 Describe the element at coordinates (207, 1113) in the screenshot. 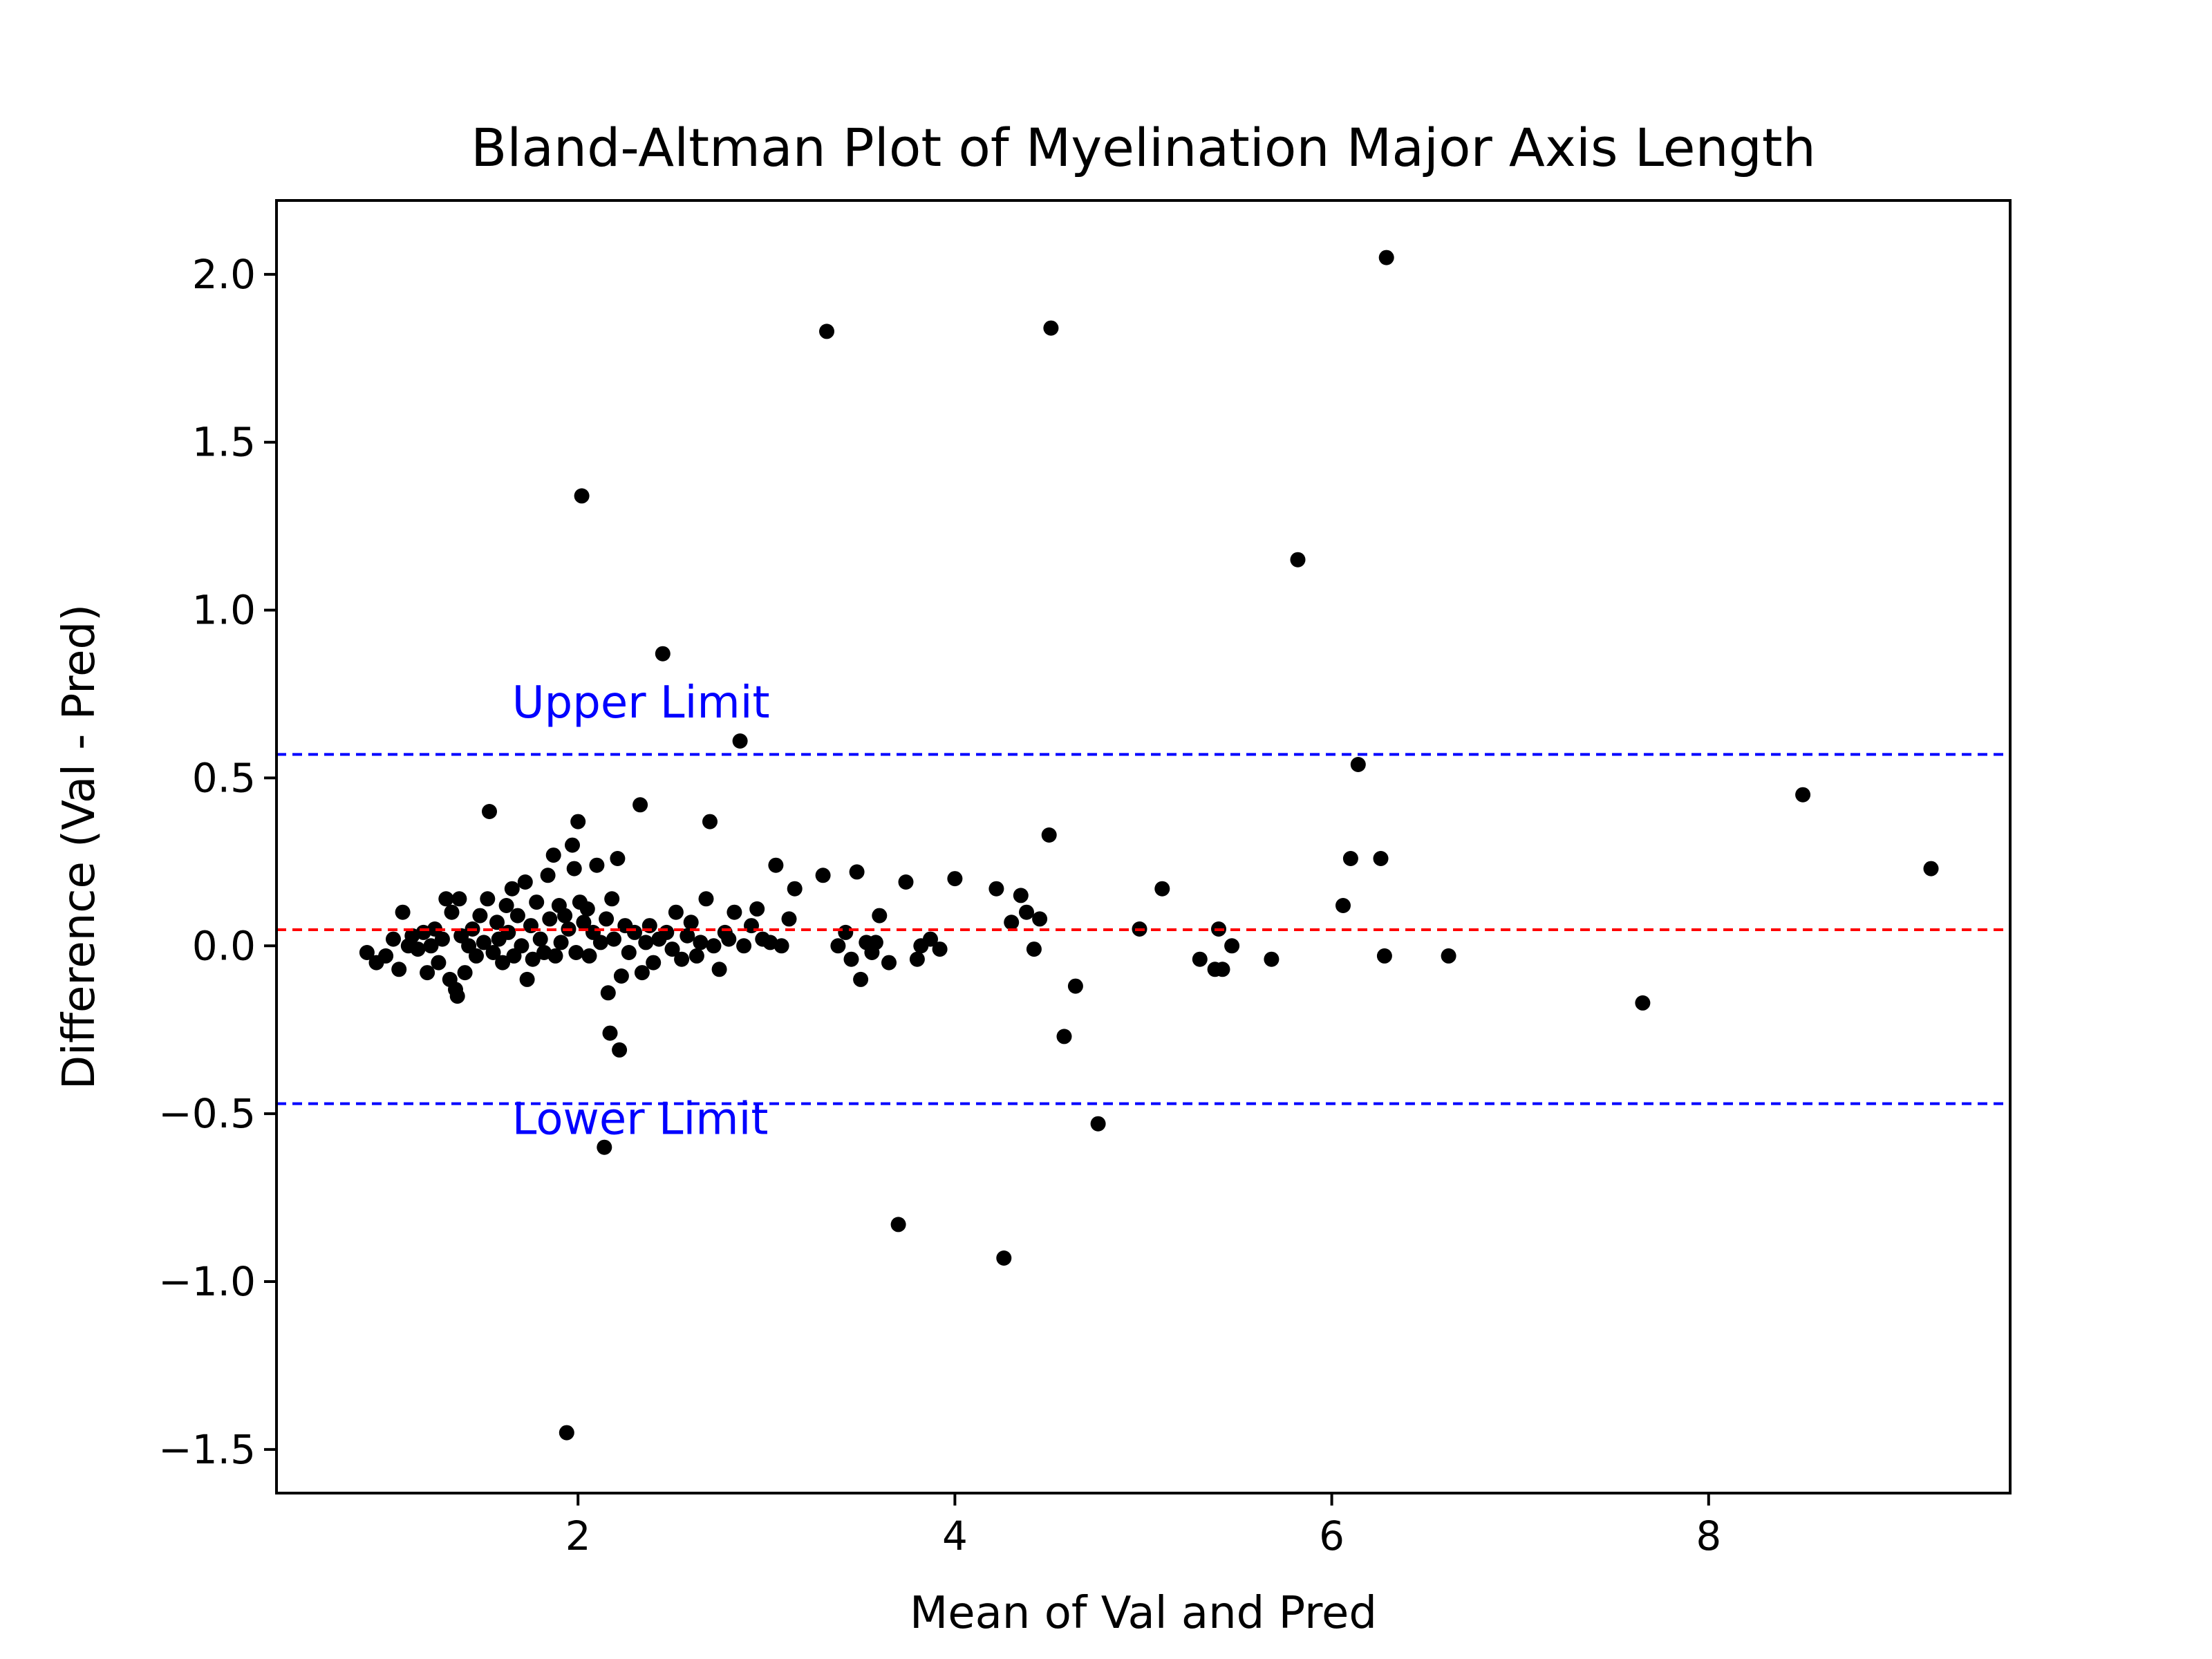

I see `y-tick-label: −0.5` at that location.